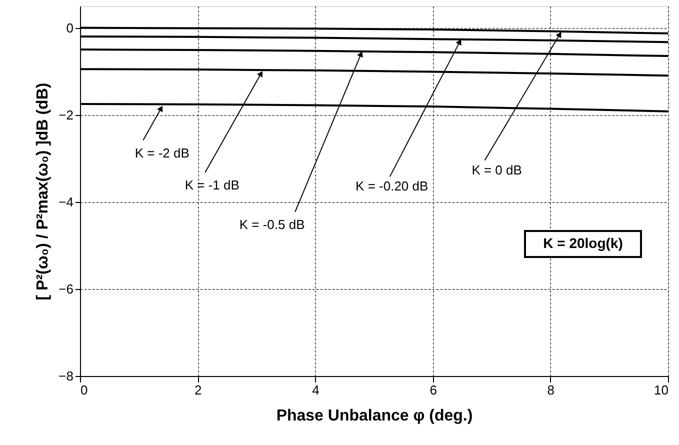 This screenshot has height=445, width=679. What do you see at coordinates (433, 390) in the screenshot?
I see `x-tick-label: 6` at bounding box center [433, 390].